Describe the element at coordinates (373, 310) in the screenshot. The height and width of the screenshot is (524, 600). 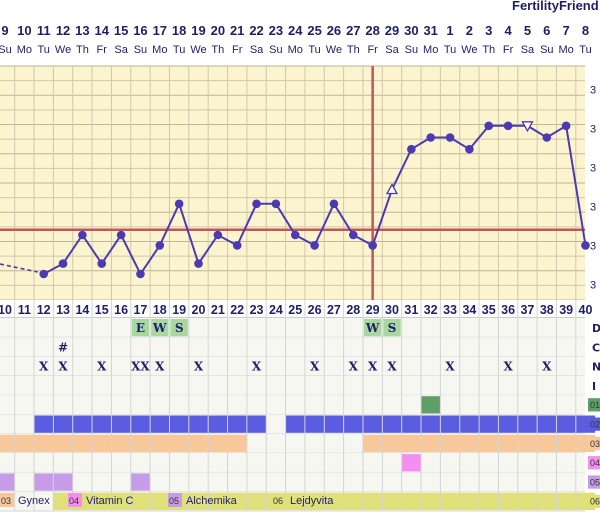
I see `cycle-day-label: 29` at that location.